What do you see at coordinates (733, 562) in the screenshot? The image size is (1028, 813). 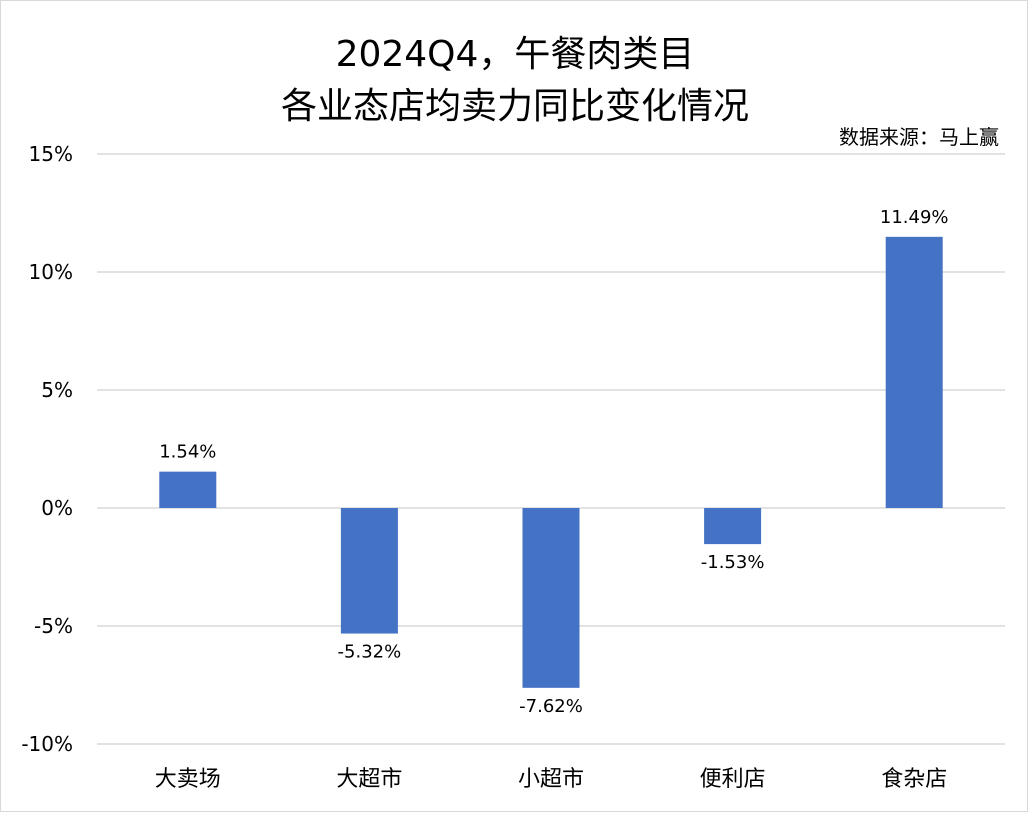 I see `data-label: -1.53%` at bounding box center [733, 562].